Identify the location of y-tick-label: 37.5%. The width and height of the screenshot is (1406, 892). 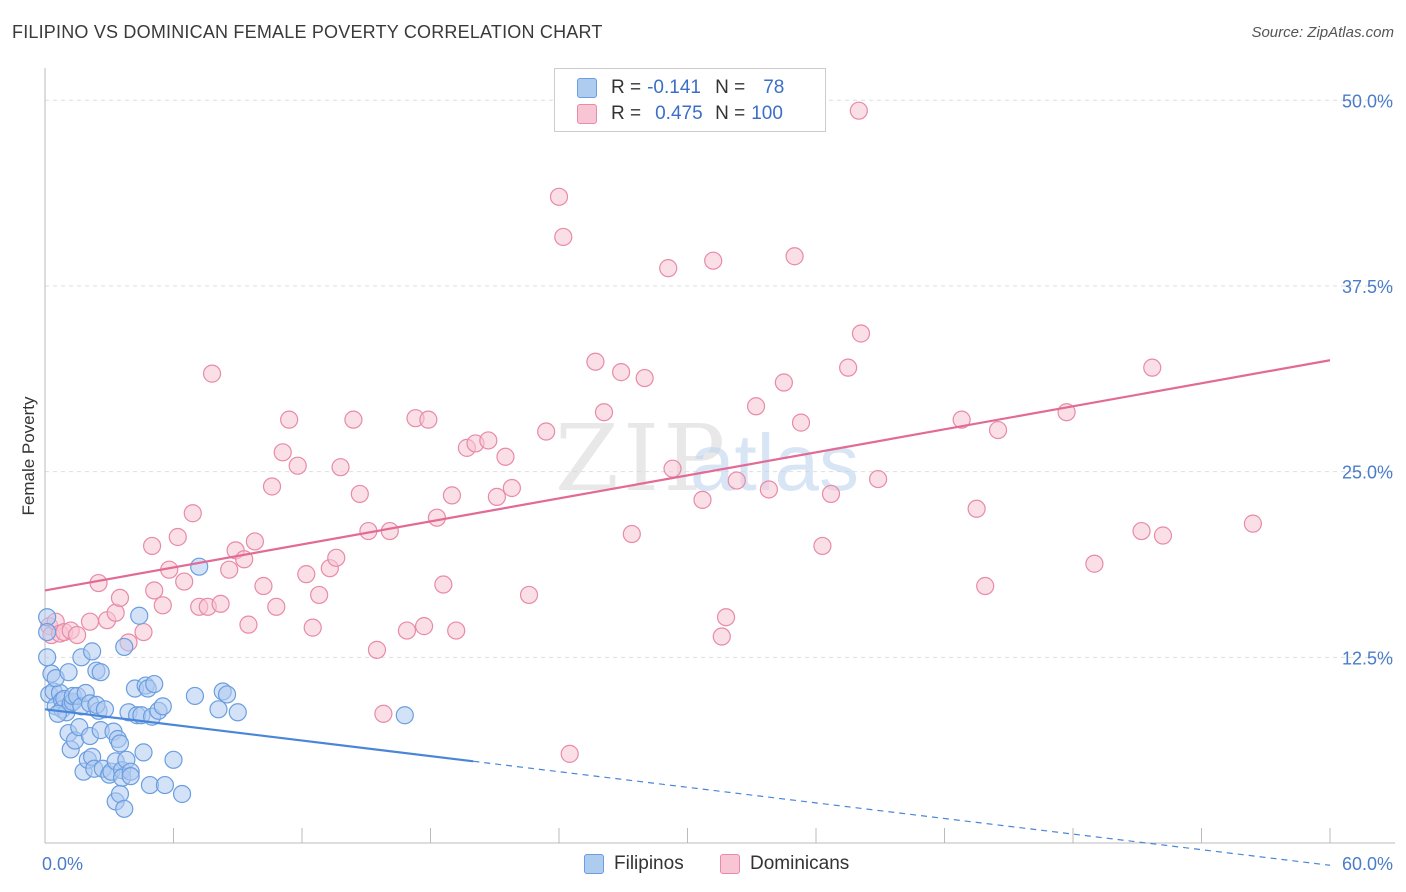
(1367, 287).